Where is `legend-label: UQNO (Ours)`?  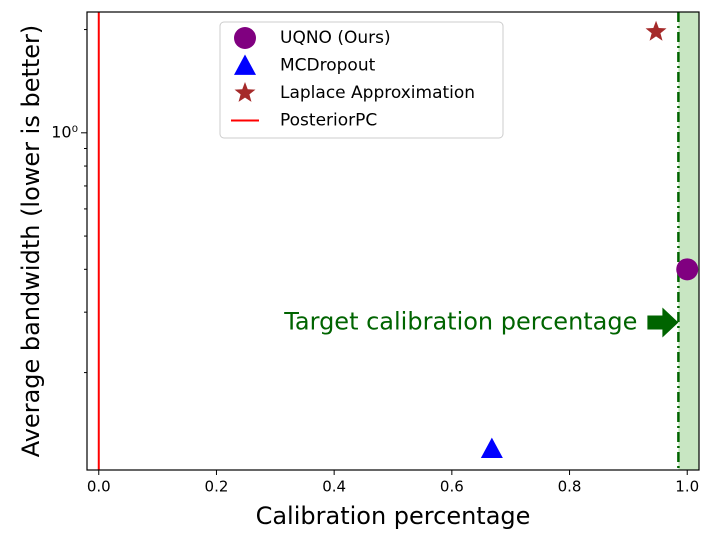 legend-label: UQNO (Ours) is located at coordinates (335, 38).